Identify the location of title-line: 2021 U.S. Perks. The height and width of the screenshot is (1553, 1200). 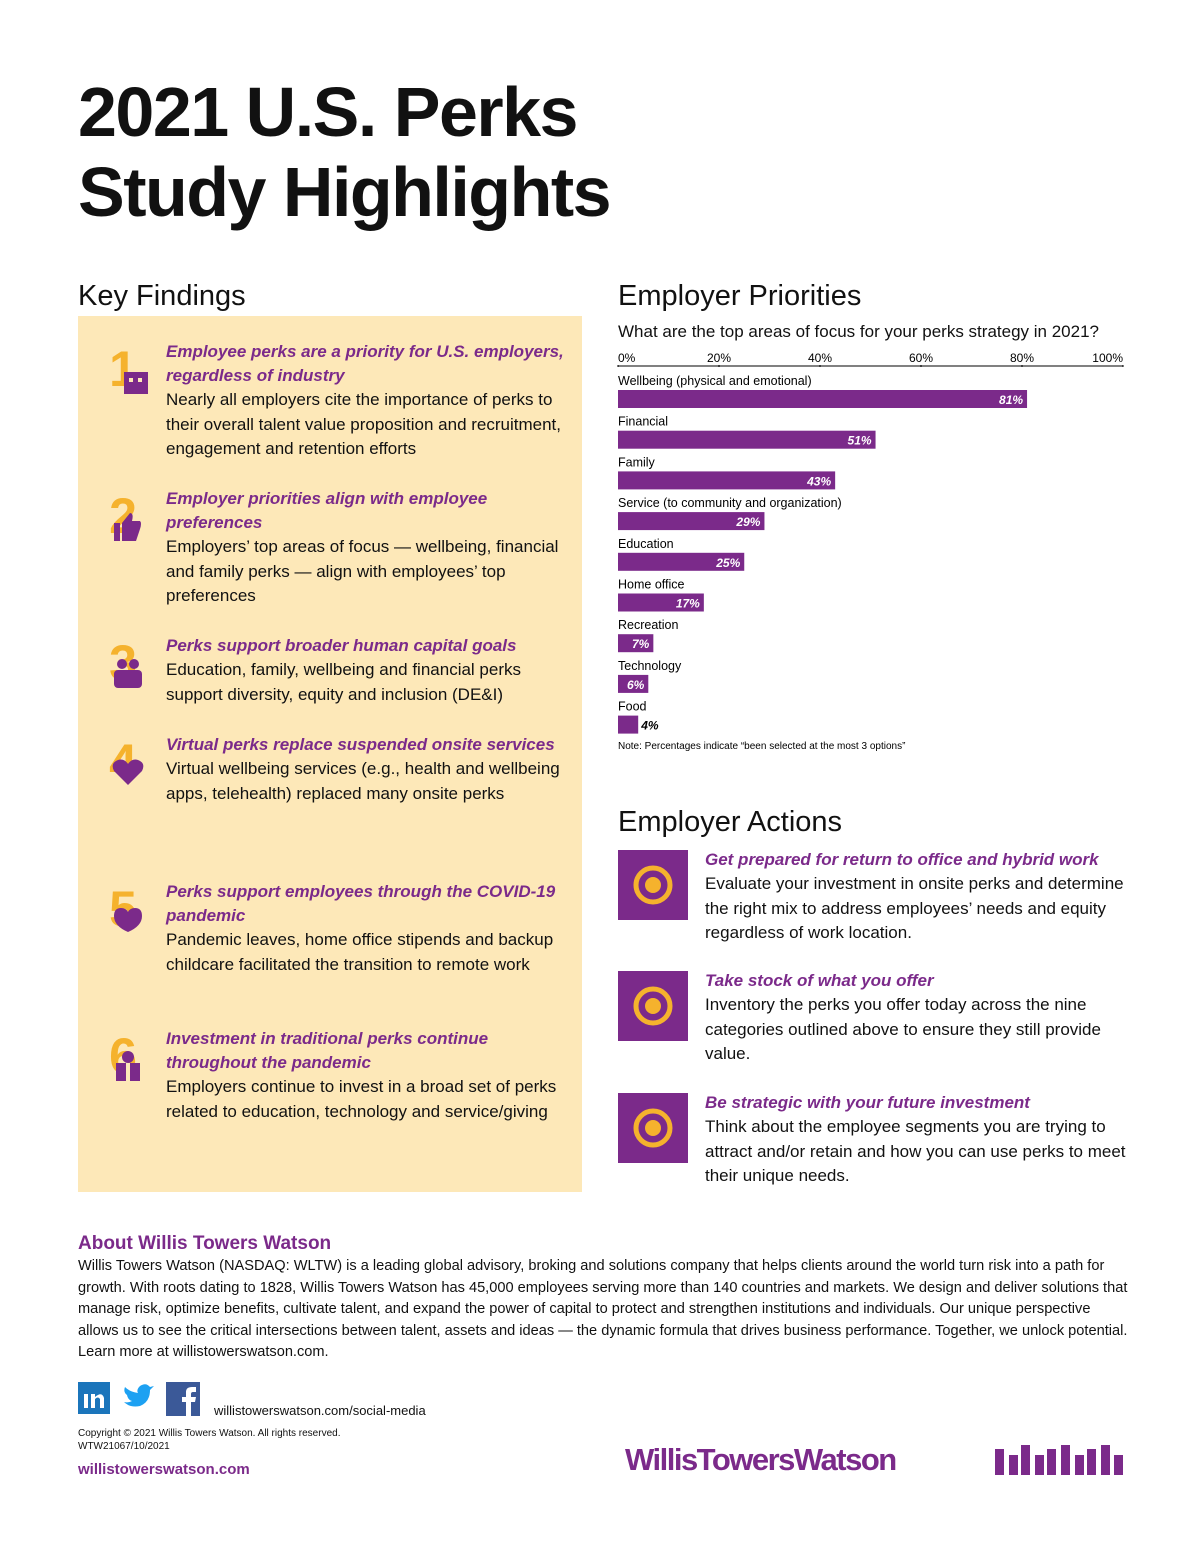
(328, 112).